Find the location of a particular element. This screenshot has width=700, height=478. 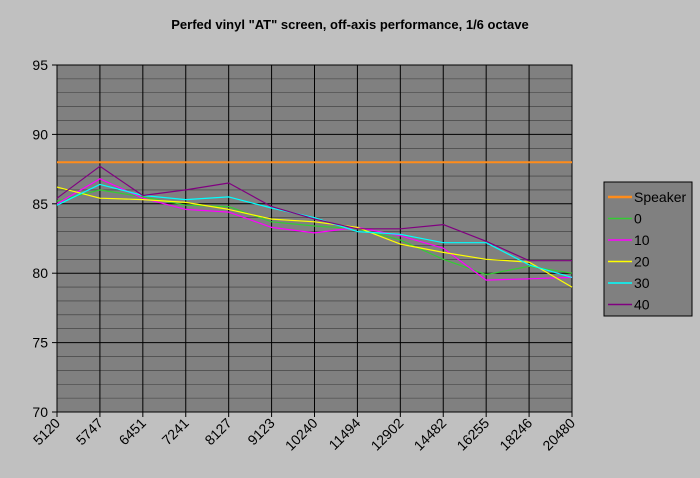

y-tick-label: 80 is located at coordinates (40, 273).